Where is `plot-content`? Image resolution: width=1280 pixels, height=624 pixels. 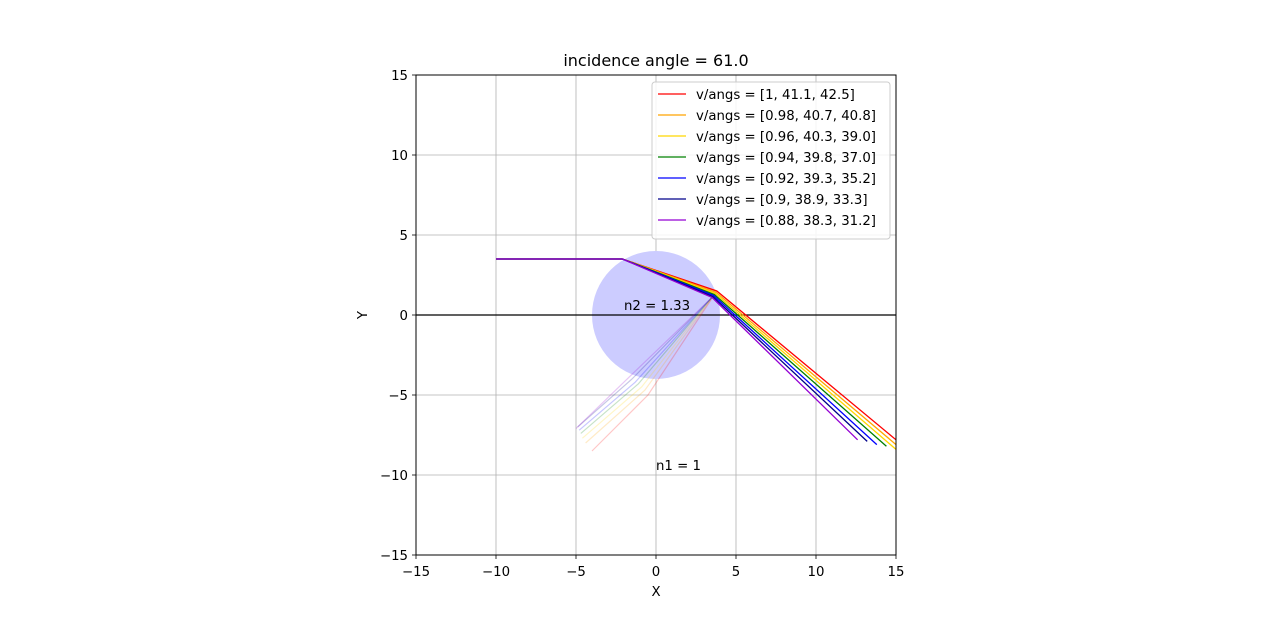 plot-content is located at coordinates (656, 351).